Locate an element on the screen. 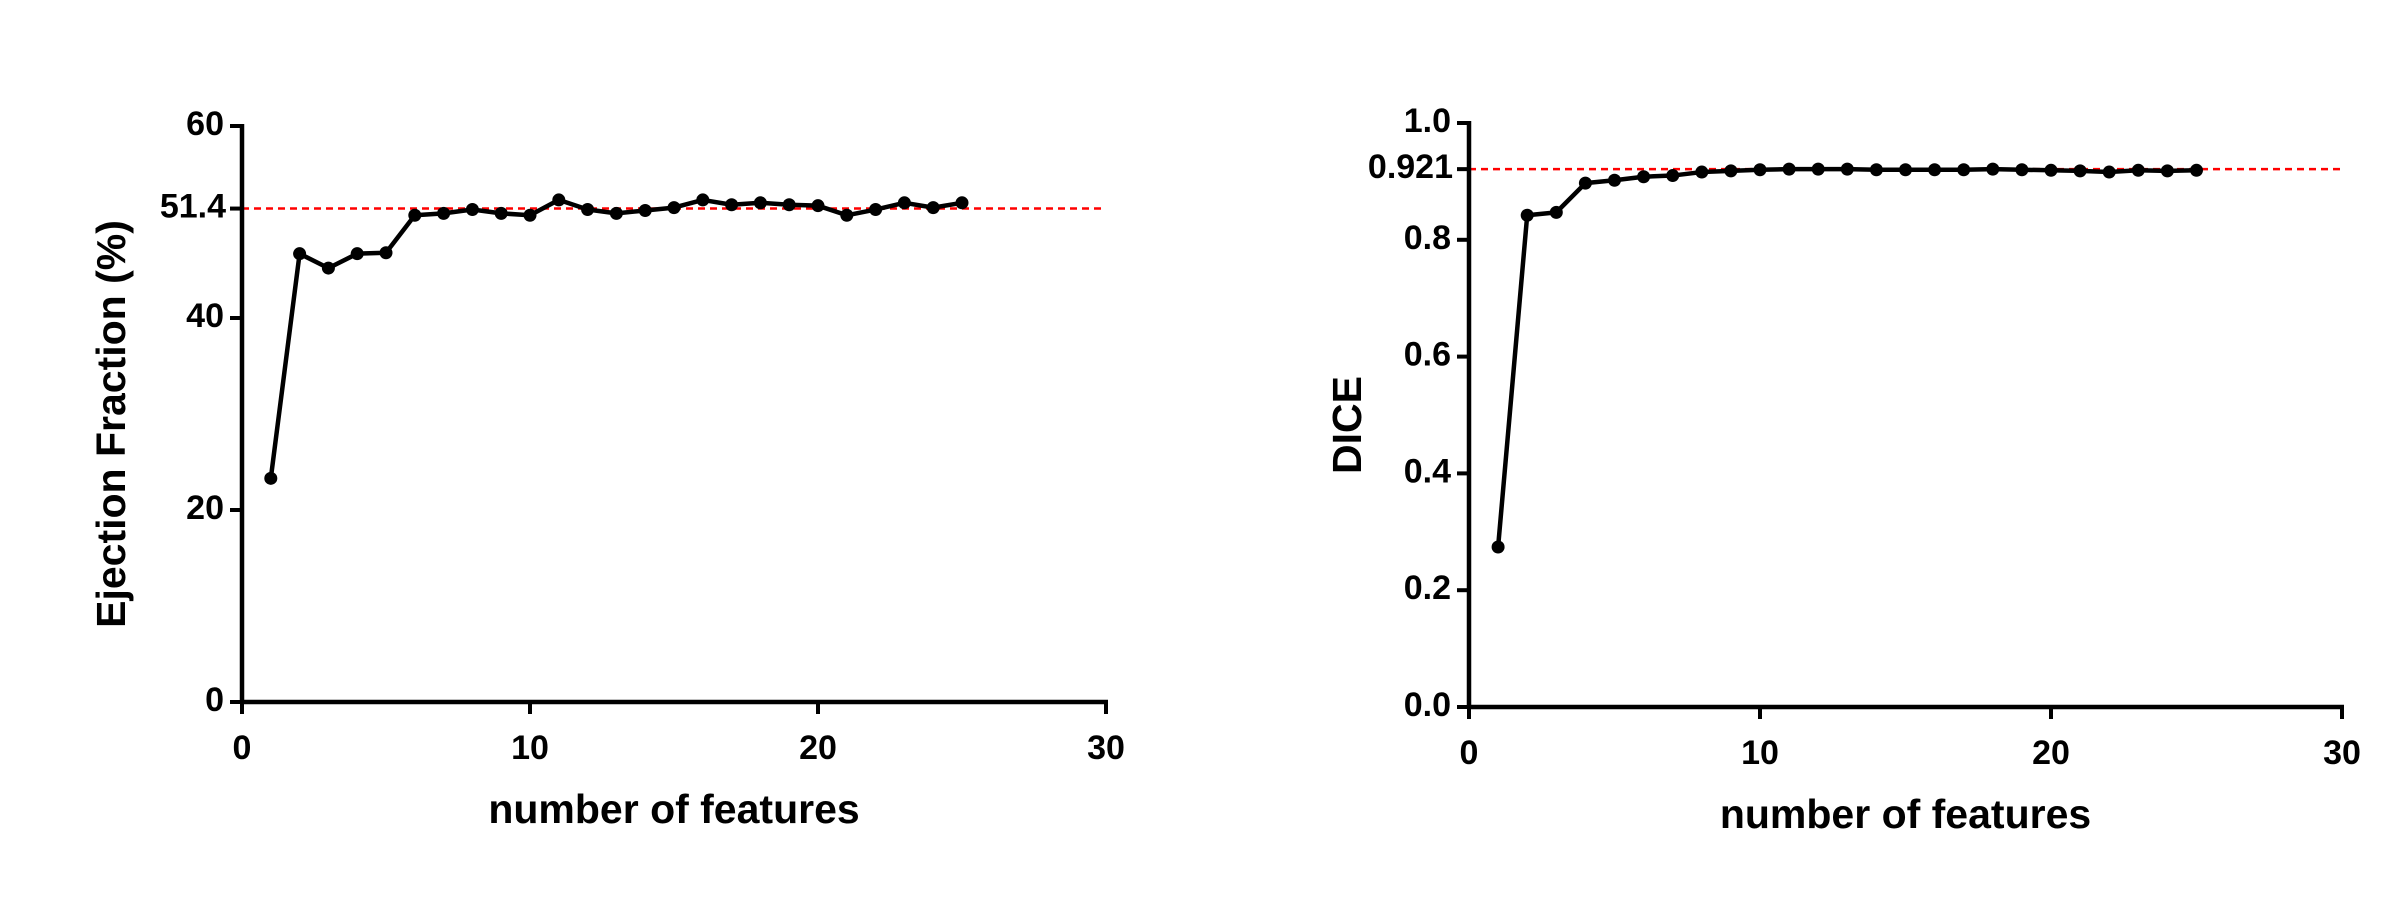 The image size is (2388, 919). y-tick-label: 0.6 is located at coordinates (1427, 355).